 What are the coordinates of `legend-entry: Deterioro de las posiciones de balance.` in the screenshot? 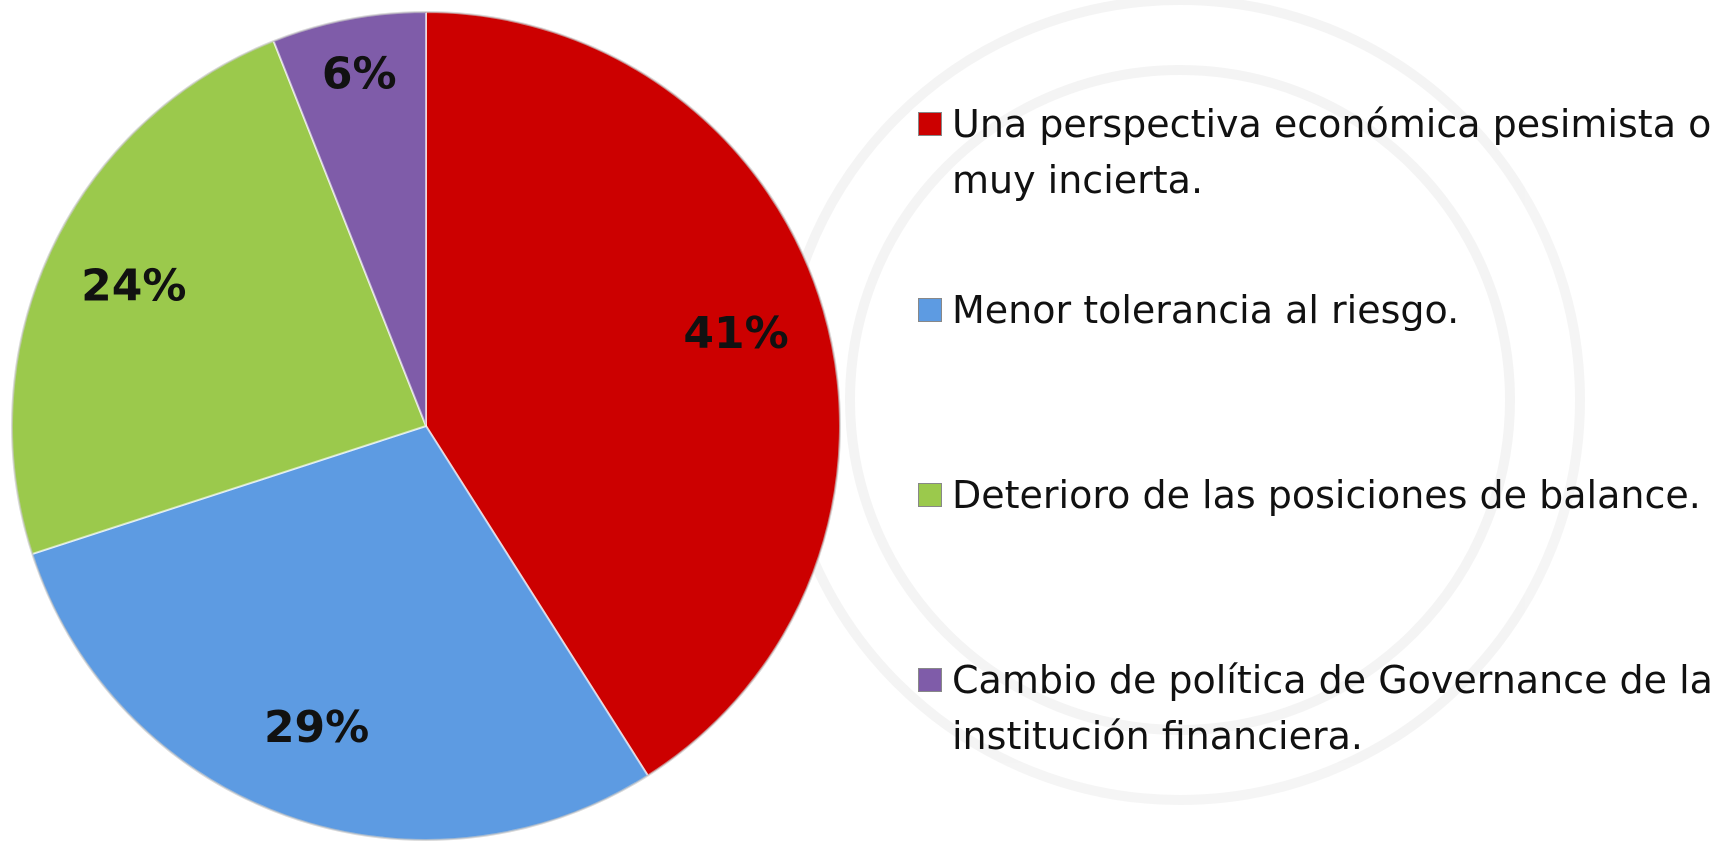 It's located at (1327, 495).